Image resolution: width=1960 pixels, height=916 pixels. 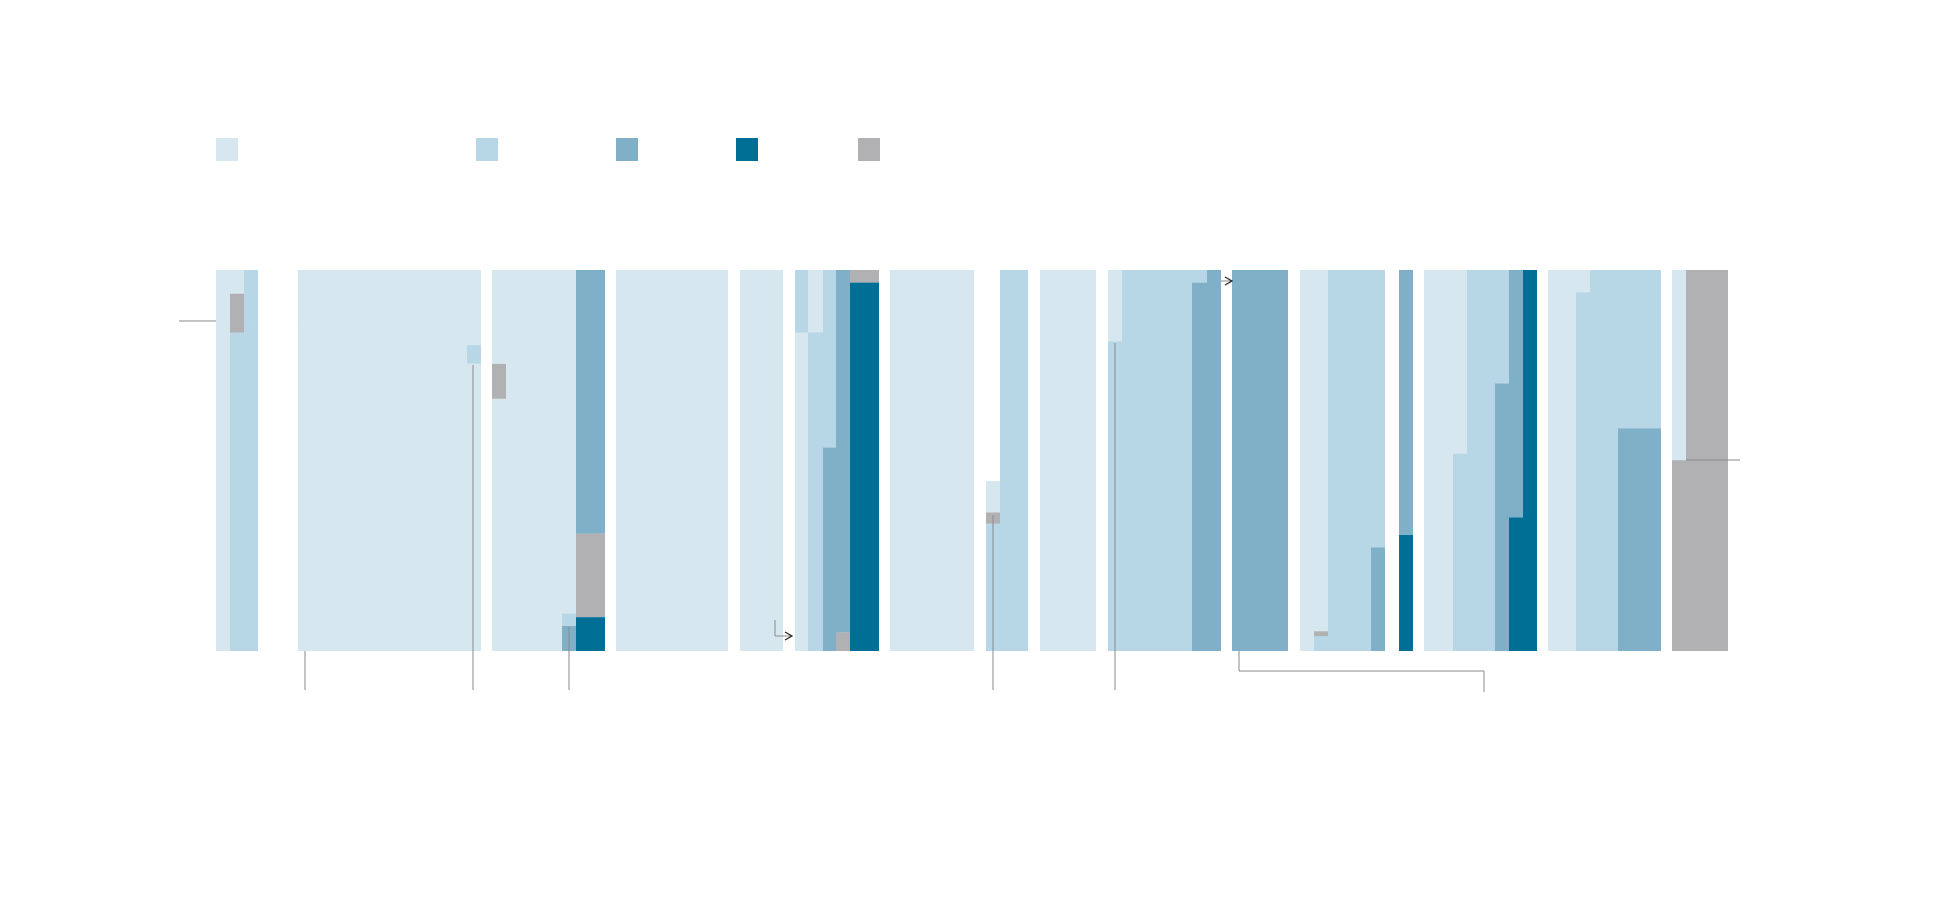 I want to click on legend, so click(x=548, y=149).